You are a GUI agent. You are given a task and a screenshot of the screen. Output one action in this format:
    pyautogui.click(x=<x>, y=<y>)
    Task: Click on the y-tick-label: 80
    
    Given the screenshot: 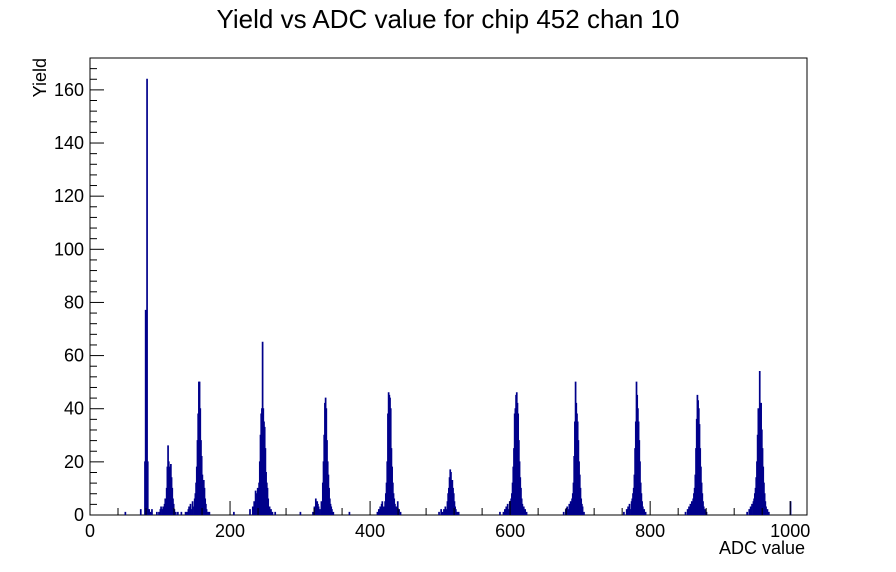 What is the action you would take?
    pyautogui.click(x=74, y=302)
    